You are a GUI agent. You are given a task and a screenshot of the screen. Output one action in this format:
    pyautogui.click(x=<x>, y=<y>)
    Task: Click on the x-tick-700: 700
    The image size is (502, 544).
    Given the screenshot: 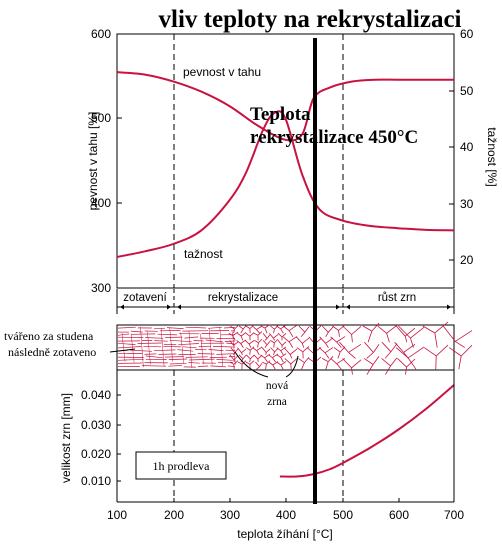 What is the action you would take?
    pyautogui.click(x=454, y=515)
    